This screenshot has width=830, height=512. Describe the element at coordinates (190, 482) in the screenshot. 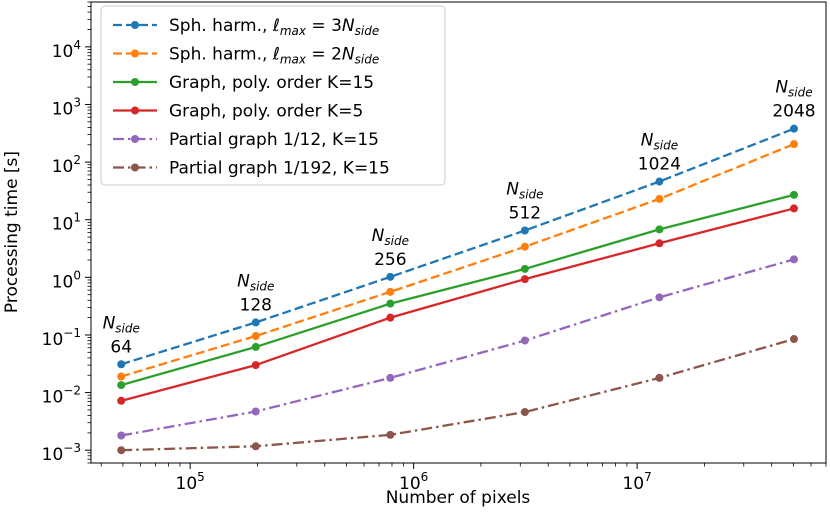

I see `x-tick-label: 10⁵` at that location.